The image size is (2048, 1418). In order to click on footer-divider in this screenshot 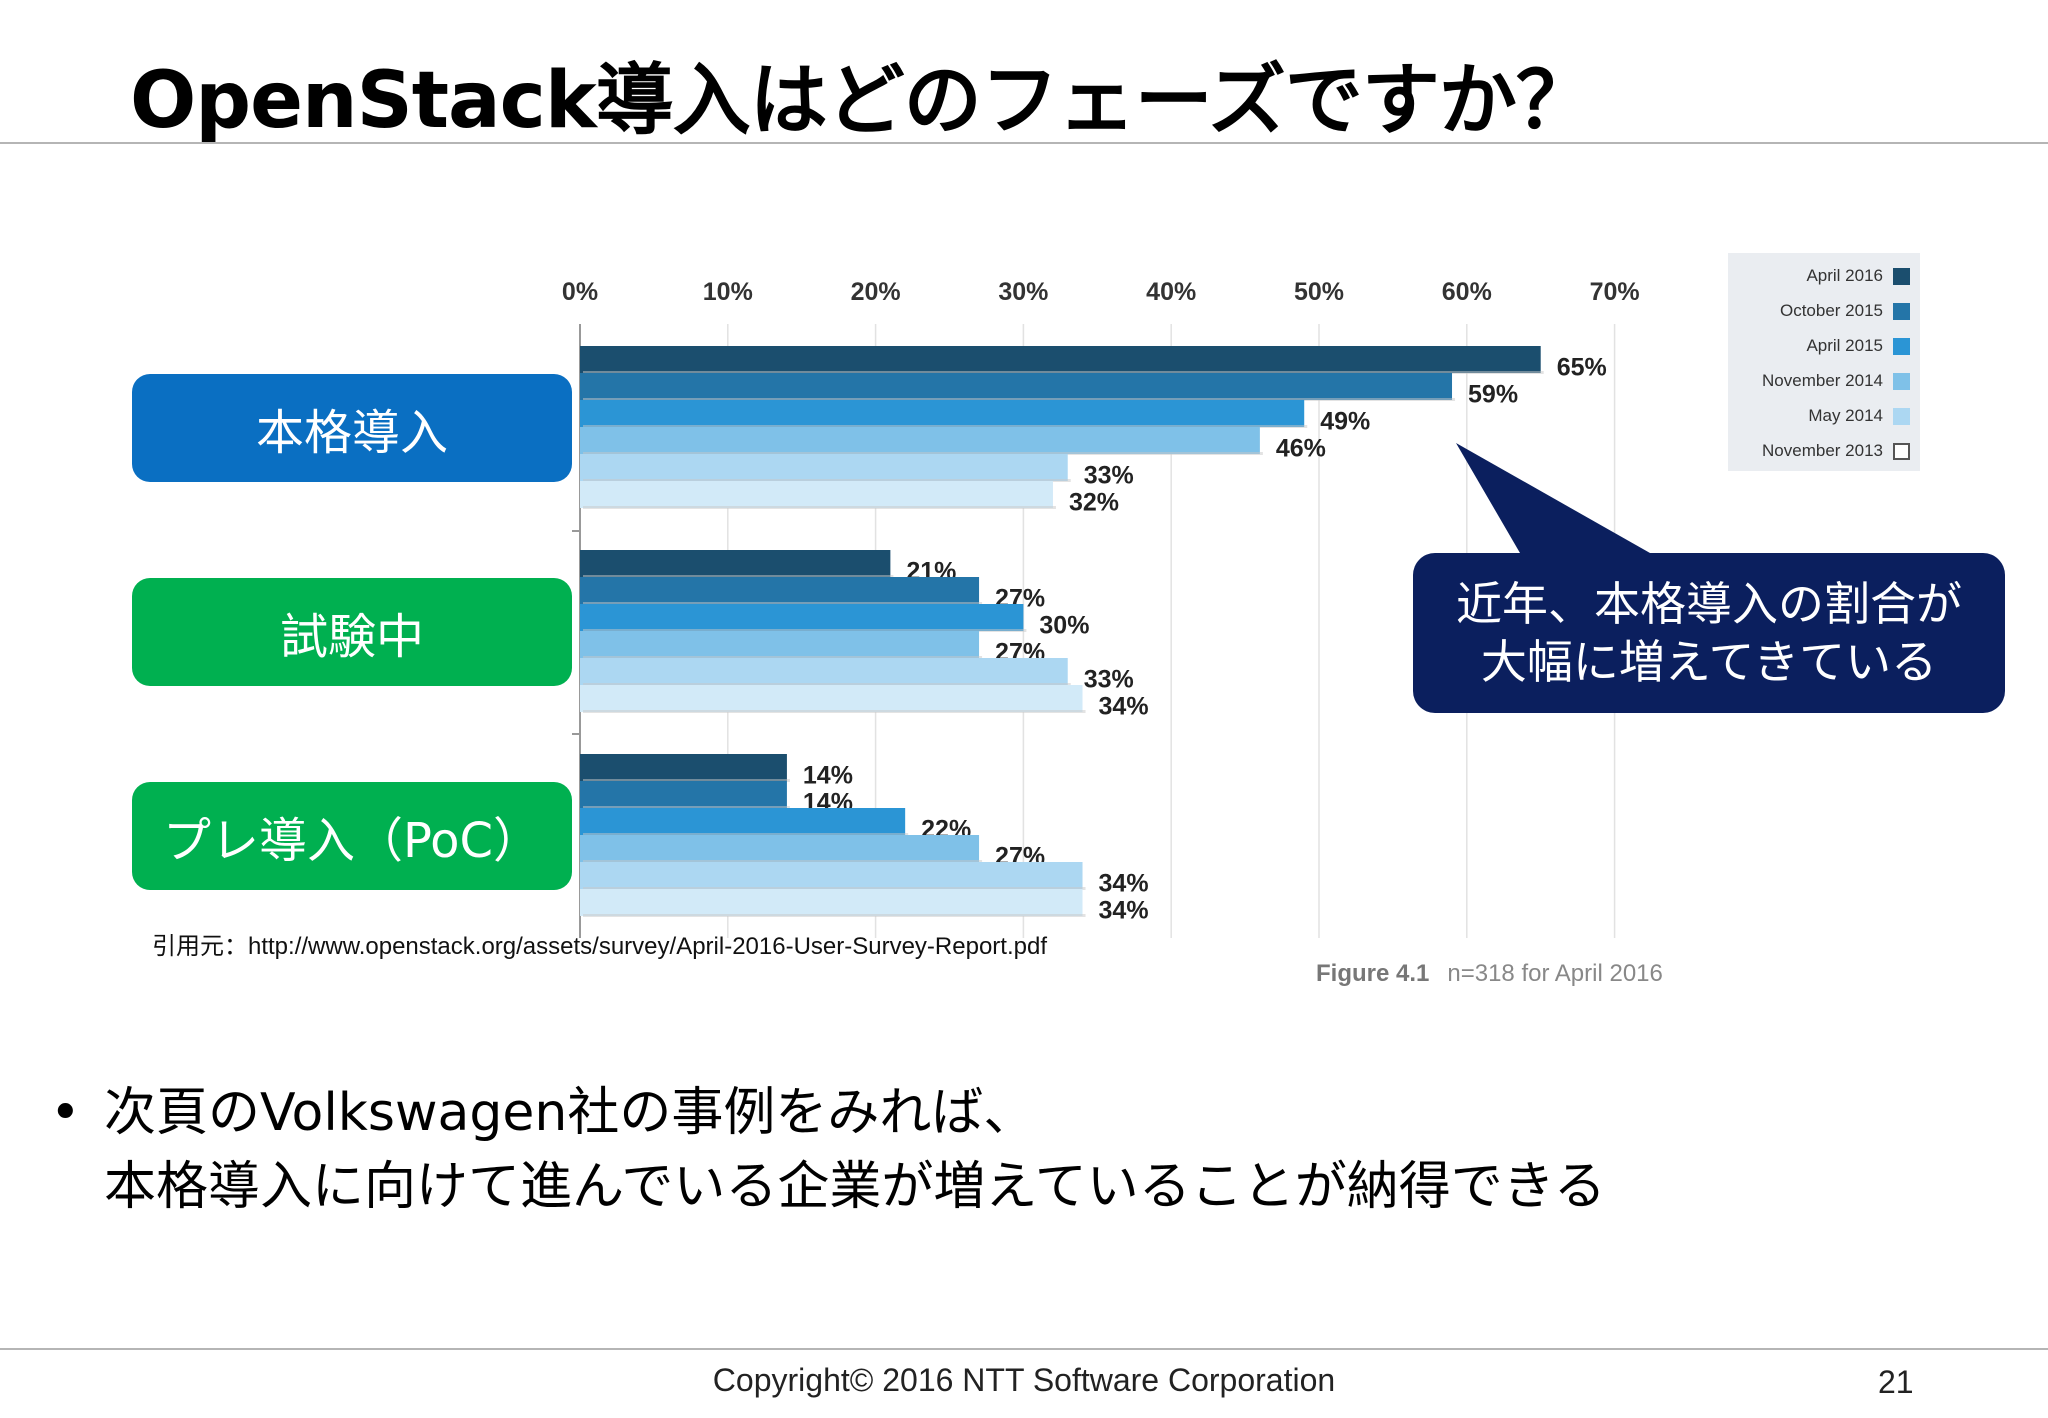, I will do `click(1024, 1349)`.